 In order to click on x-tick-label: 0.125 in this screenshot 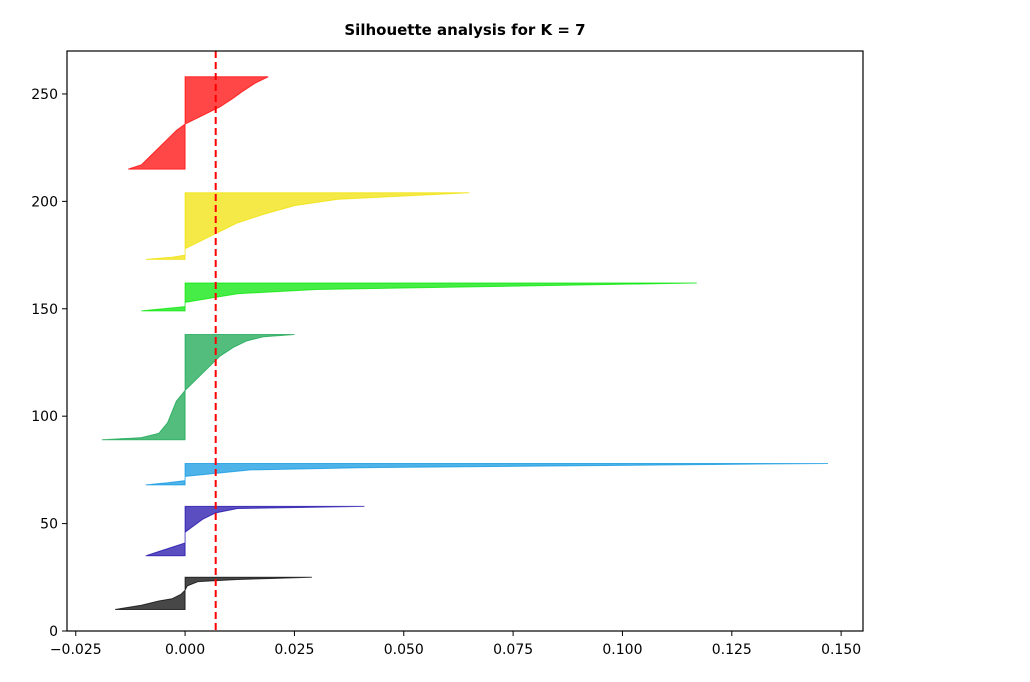, I will do `click(732, 650)`.